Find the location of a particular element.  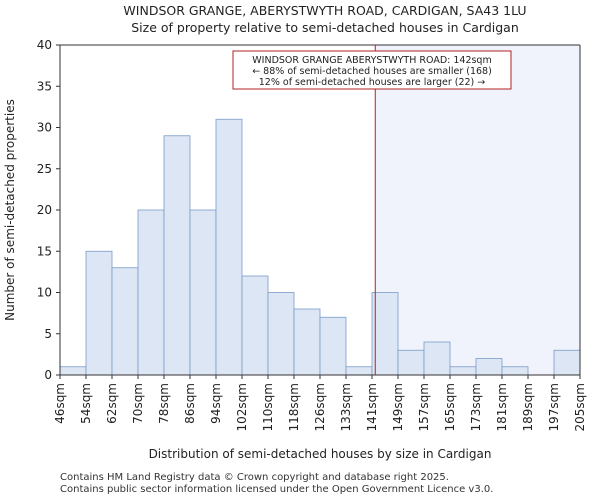

y-axis-label: Number of semi-detached properties is located at coordinates (10, 210).